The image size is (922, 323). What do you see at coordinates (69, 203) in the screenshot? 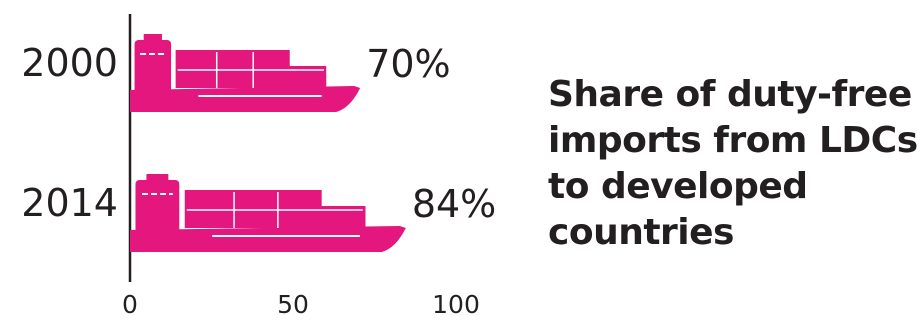
I see `category-label: 2014` at bounding box center [69, 203].